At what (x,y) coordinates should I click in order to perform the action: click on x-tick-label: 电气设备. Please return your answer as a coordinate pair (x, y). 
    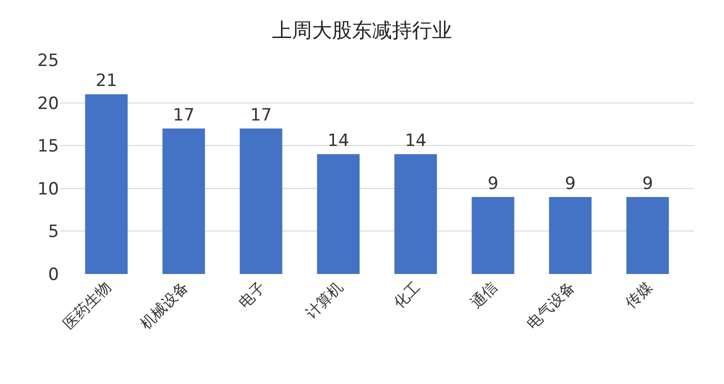
    Looking at the image, I should click on (550, 306).